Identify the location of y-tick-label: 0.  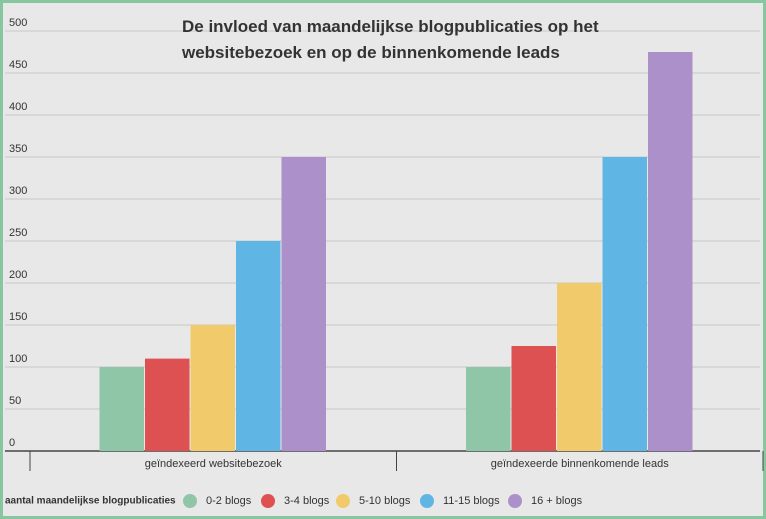
(12, 443).